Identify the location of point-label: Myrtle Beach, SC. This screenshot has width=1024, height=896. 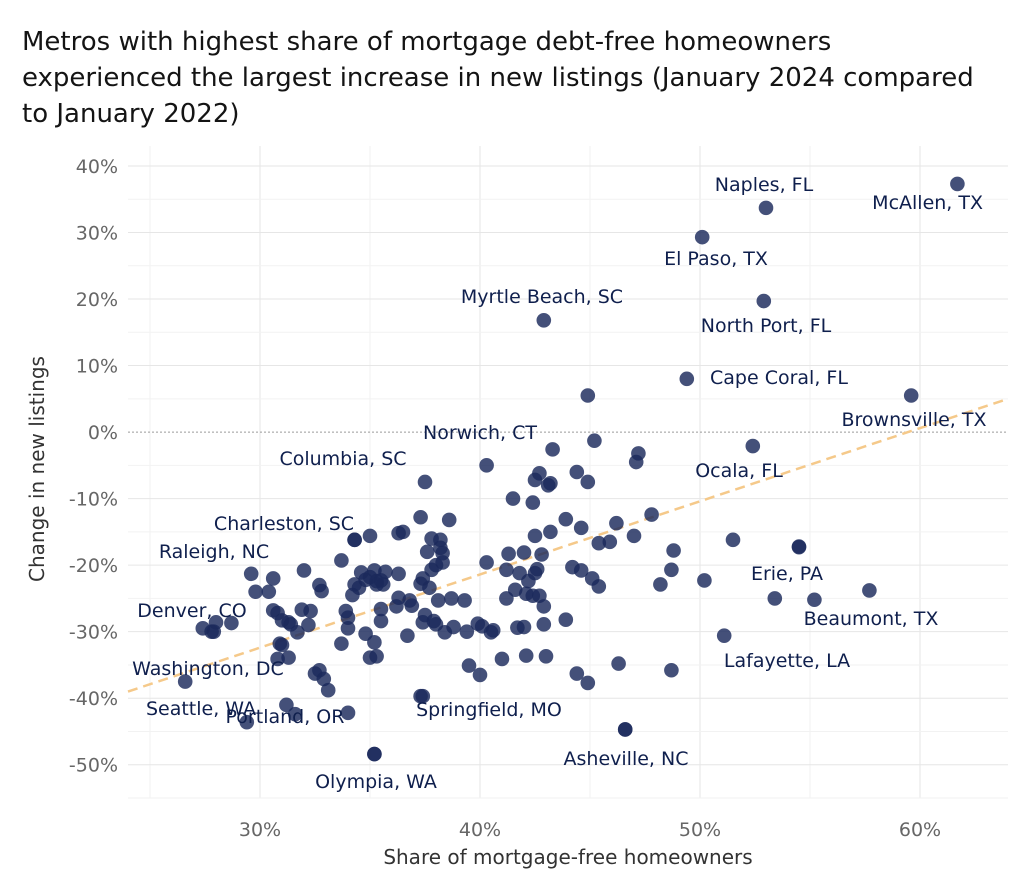
(542, 297).